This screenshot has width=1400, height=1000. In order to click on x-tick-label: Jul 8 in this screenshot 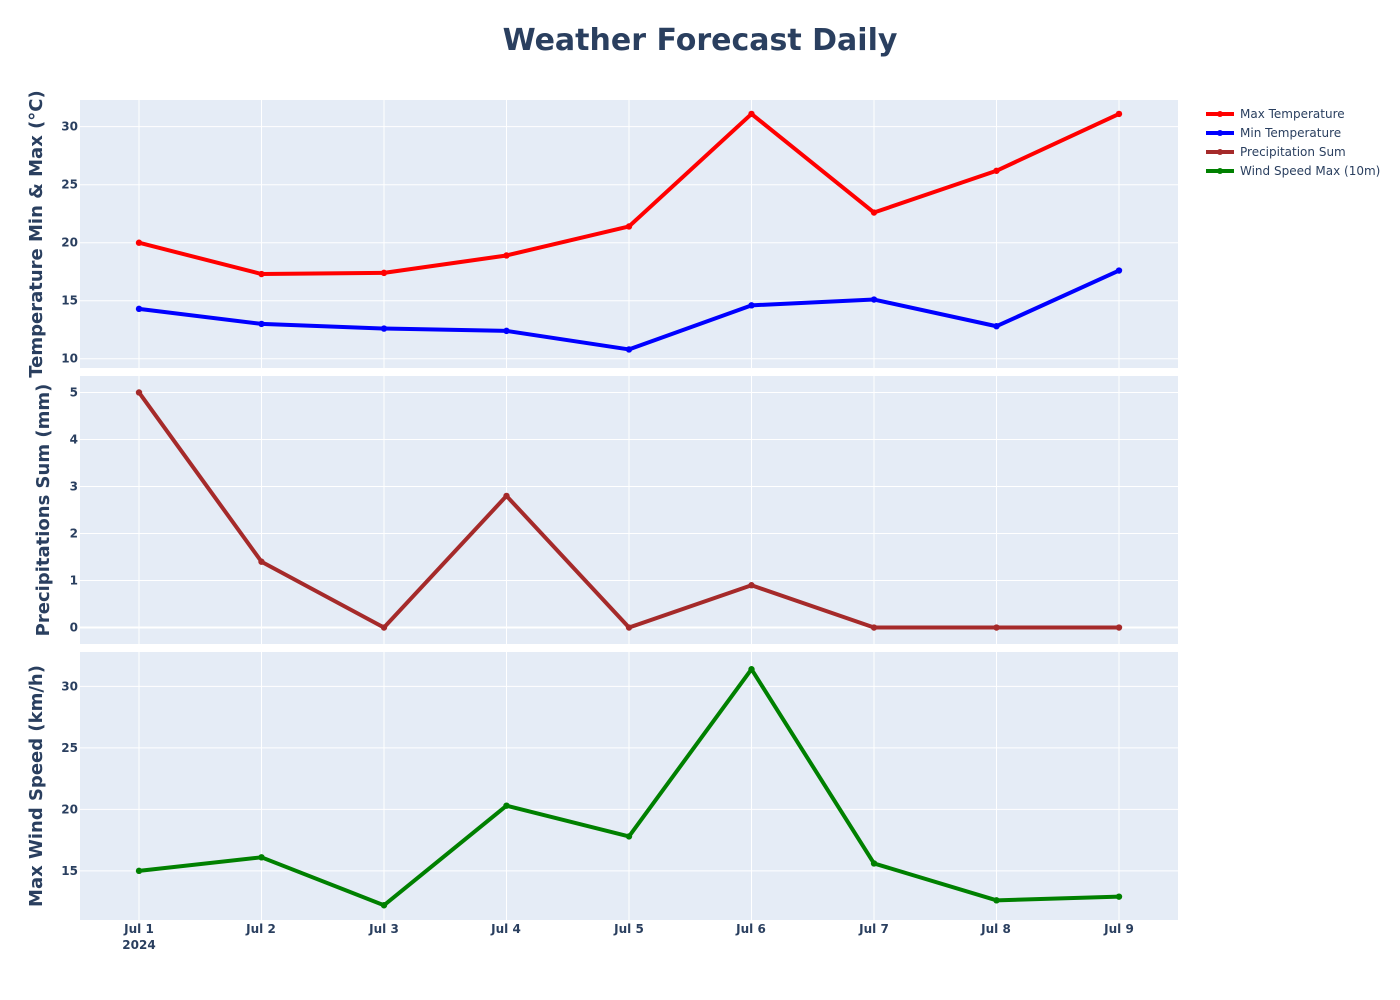, I will do `click(995, 929)`.